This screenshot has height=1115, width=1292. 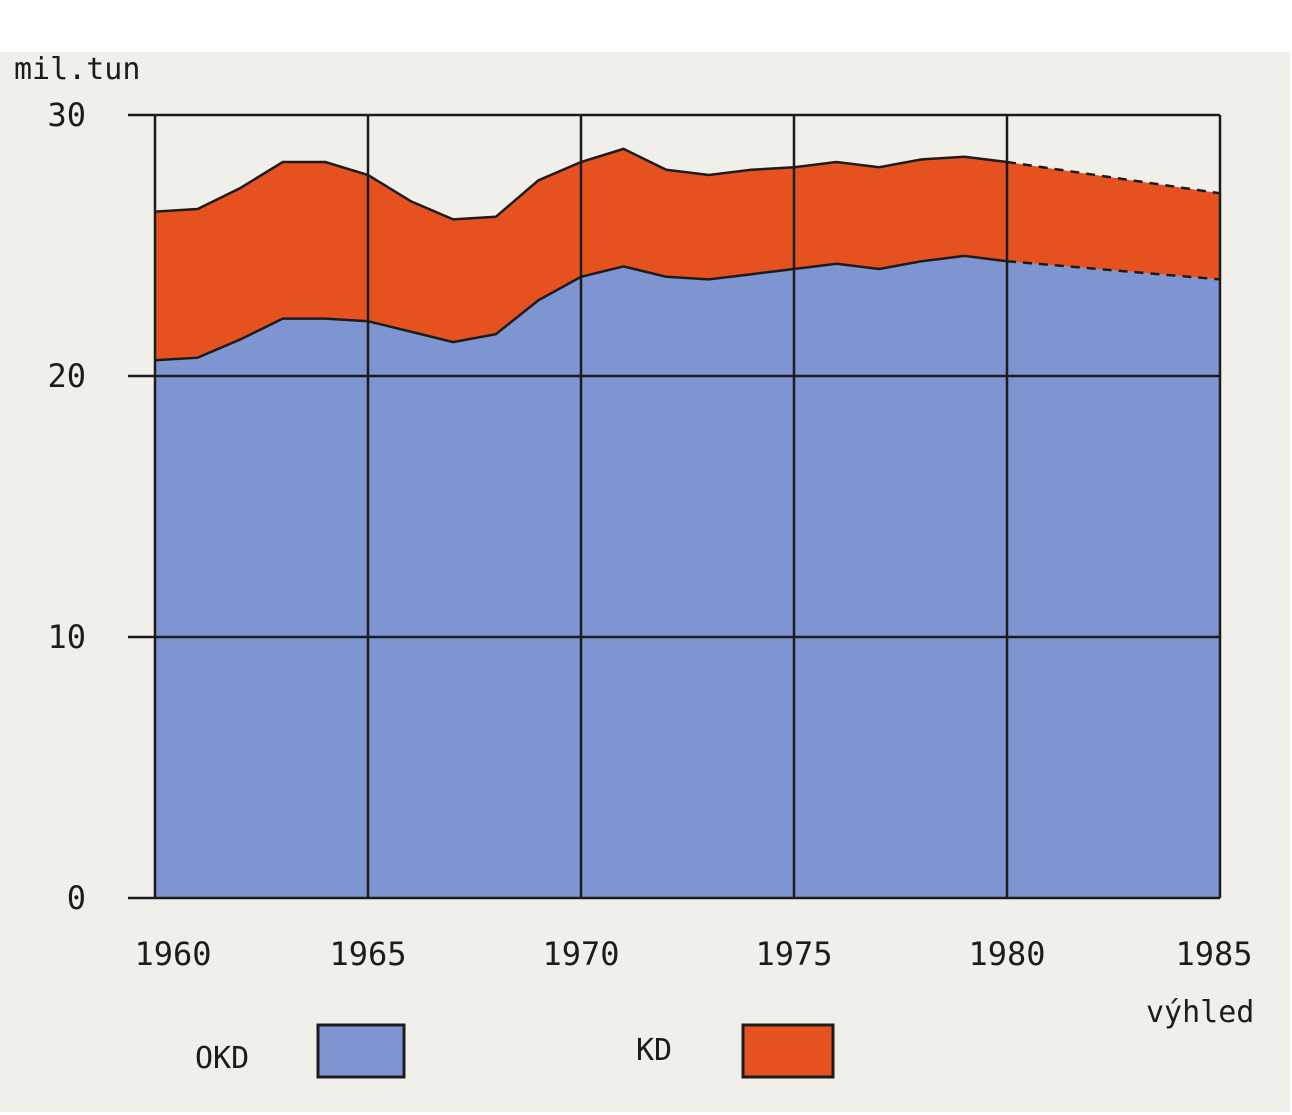 What do you see at coordinates (581, 308) in the screenshot?
I see `okd-outline` at bounding box center [581, 308].